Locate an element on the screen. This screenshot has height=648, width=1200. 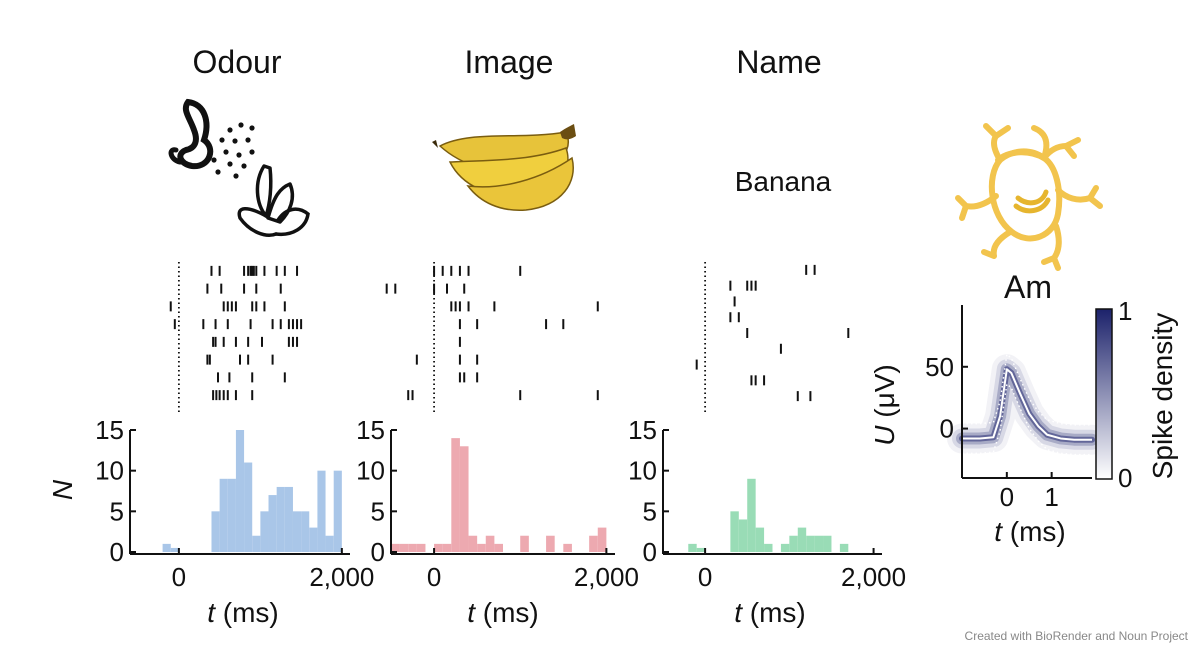
name-ytick-label: 5 is located at coordinates (650, 511).